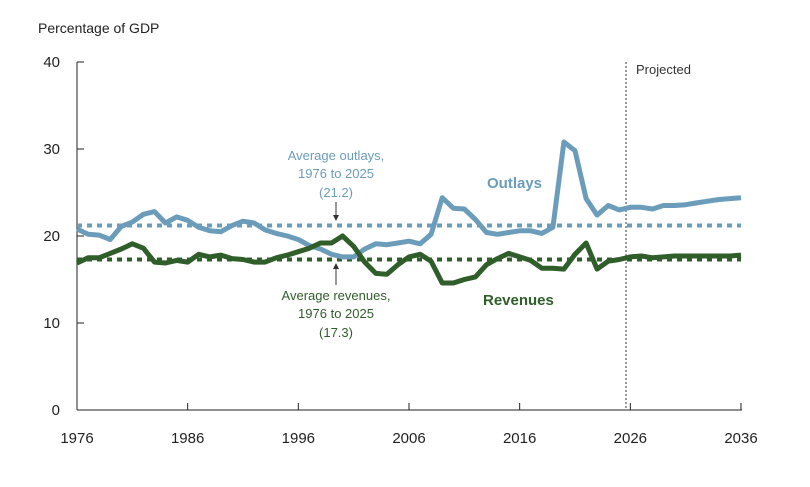  What do you see at coordinates (298, 438) in the screenshot?
I see `x-tick-label: 1996` at bounding box center [298, 438].